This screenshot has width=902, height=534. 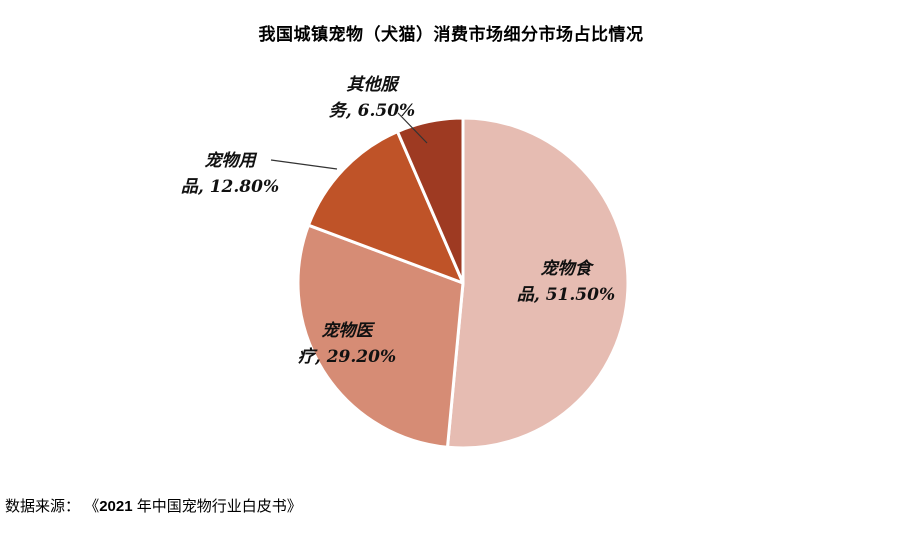 I want to click on slice-label-pet-medical: 宠物医 疗, 29.20%, so click(x=347, y=344).